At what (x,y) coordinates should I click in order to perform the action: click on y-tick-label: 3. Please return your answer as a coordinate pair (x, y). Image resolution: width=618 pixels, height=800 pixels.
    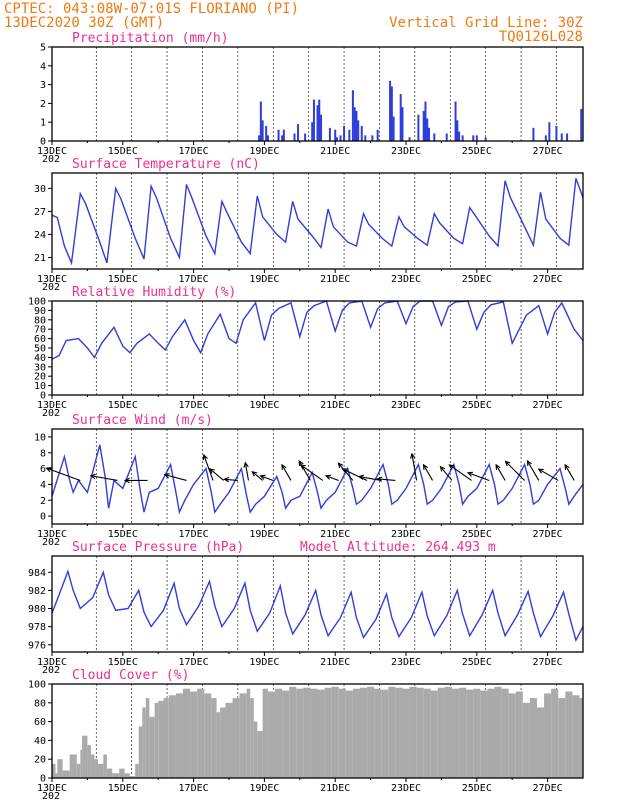
    Looking at the image, I should click on (43, 85).